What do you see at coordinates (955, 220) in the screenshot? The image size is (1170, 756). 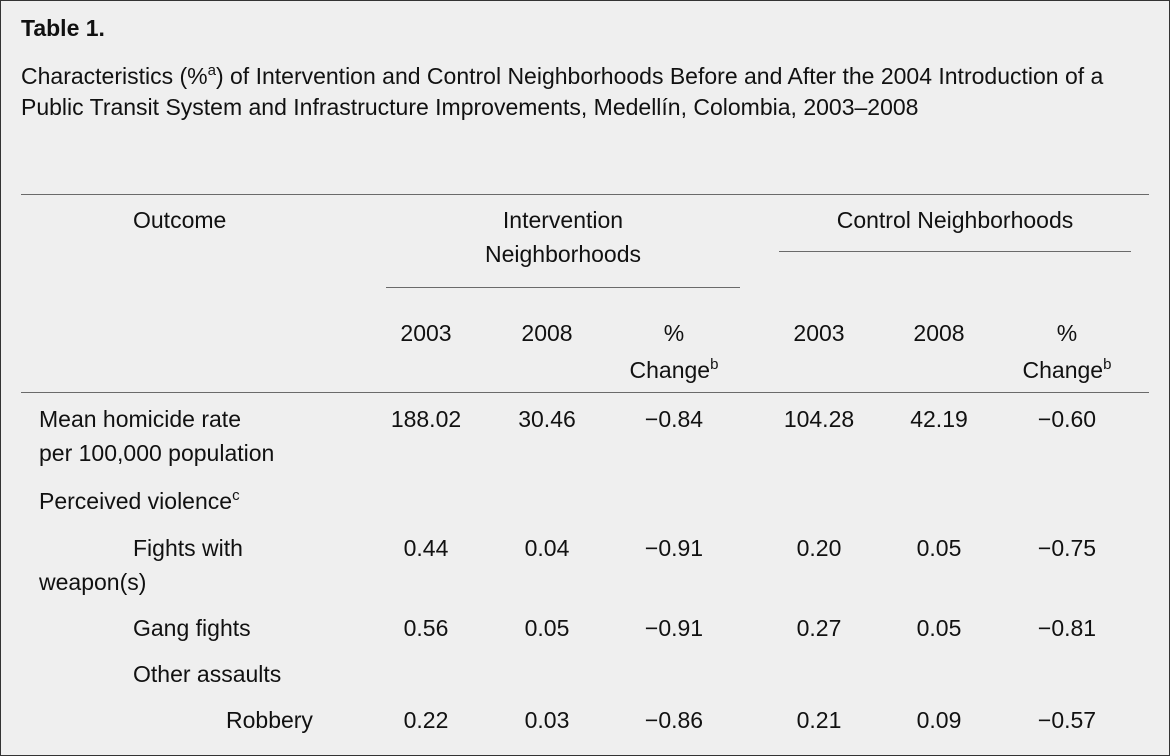 I see `header-control: Control Neighborhoods` at bounding box center [955, 220].